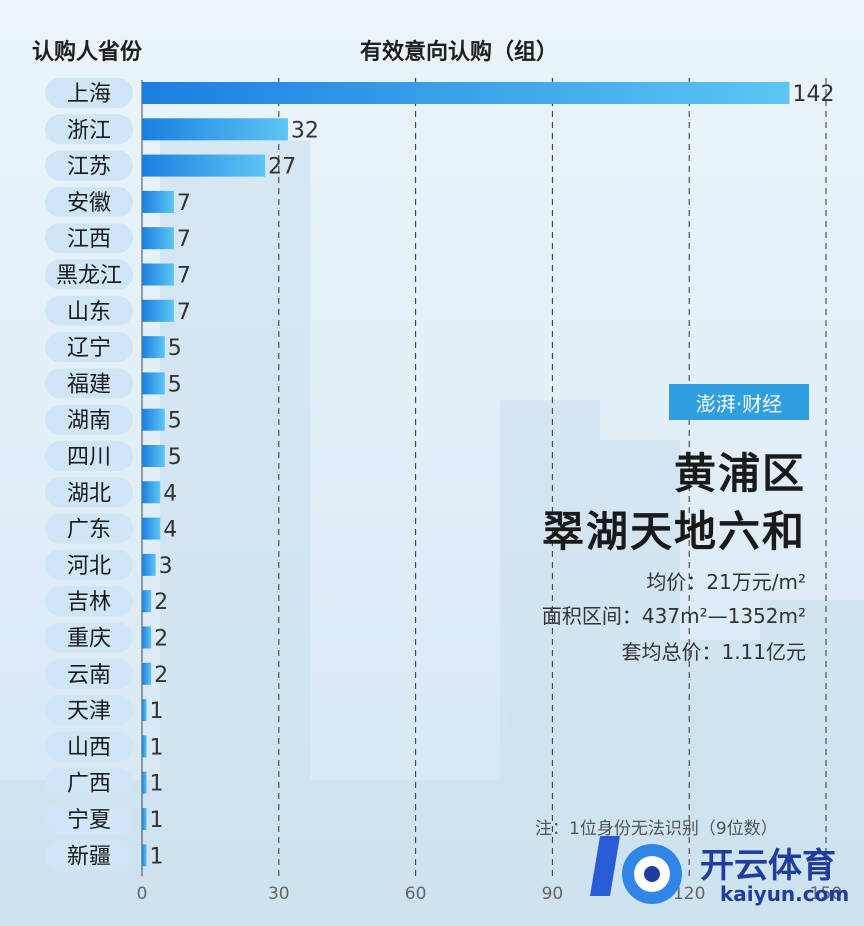  I want to click on project-title: 翠湖天地六和, so click(673, 531).